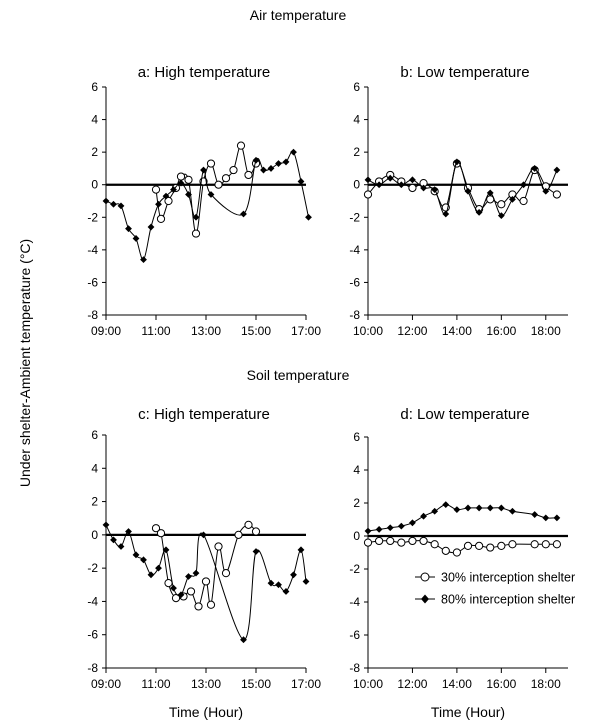 The height and width of the screenshot is (723, 596). I want to click on y-tick-label: 2, so click(94, 152).